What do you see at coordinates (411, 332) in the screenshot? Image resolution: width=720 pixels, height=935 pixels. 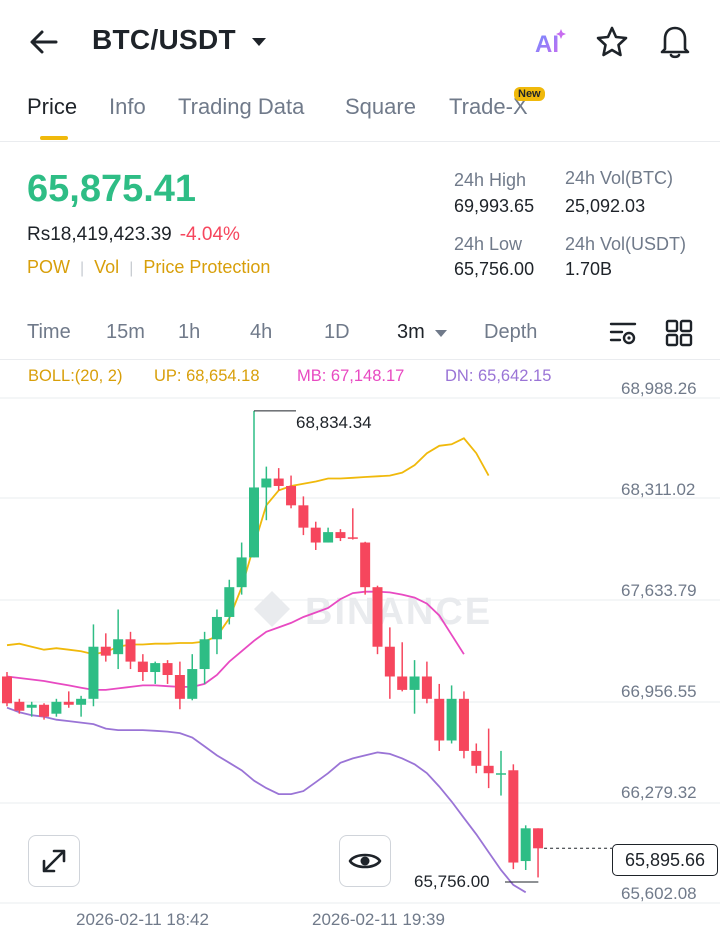 I see `interval-selected: 3m` at bounding box center [411, 332].